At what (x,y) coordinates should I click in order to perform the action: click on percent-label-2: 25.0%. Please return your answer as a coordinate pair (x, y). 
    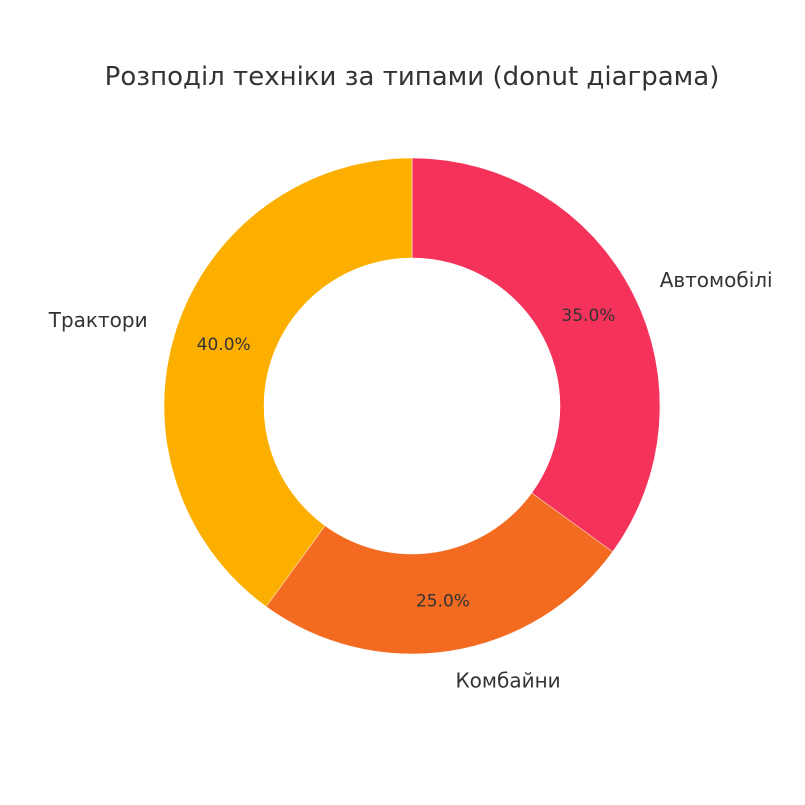
    Looking at the image, I should click on (443, 602).